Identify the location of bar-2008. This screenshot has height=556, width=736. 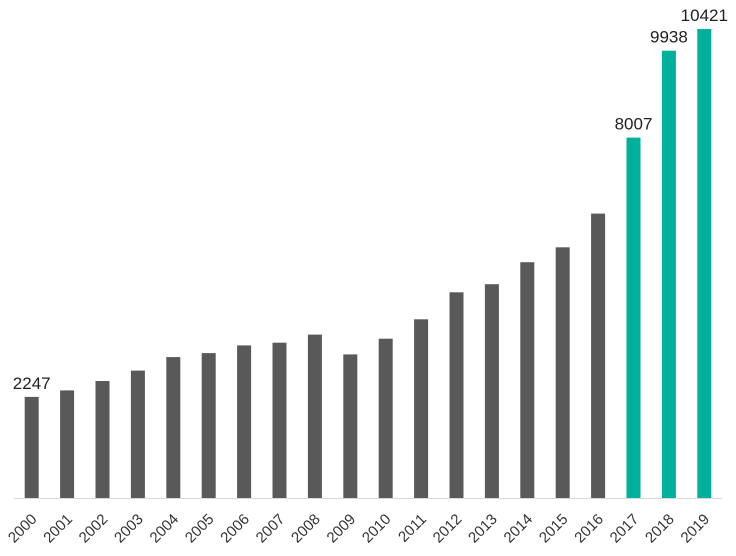
(314, 416).